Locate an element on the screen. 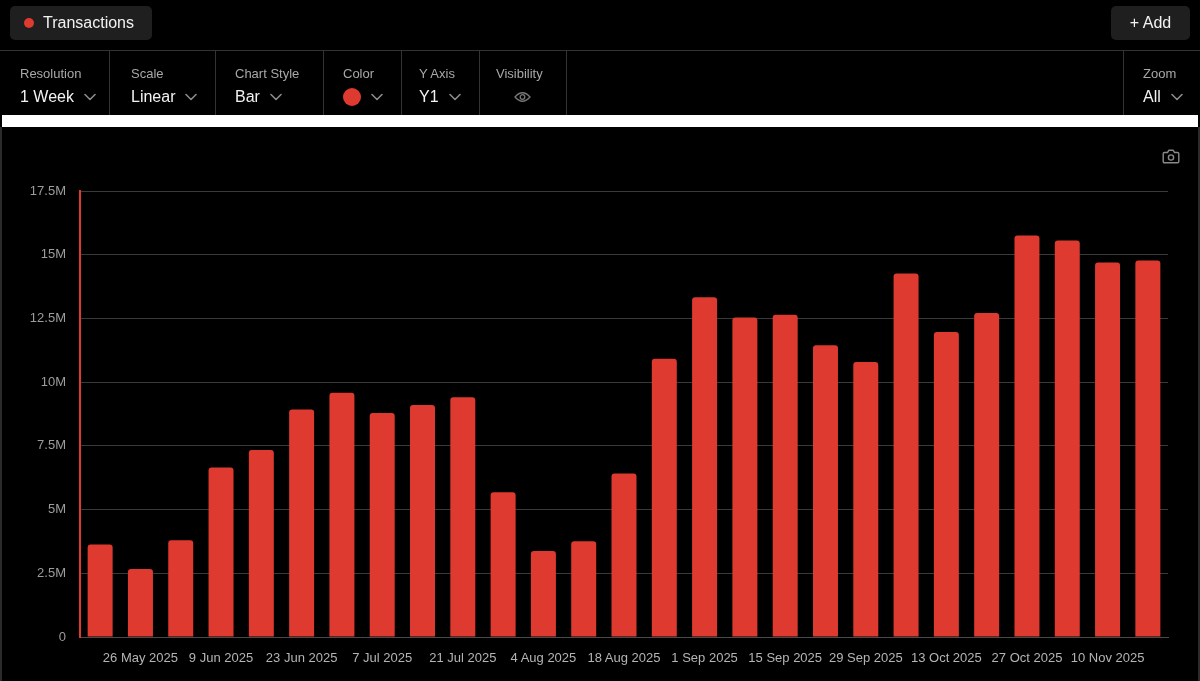 The width and height of the screenshot is (1200, 681). text: Resolution is located at coordinates (51, 73).